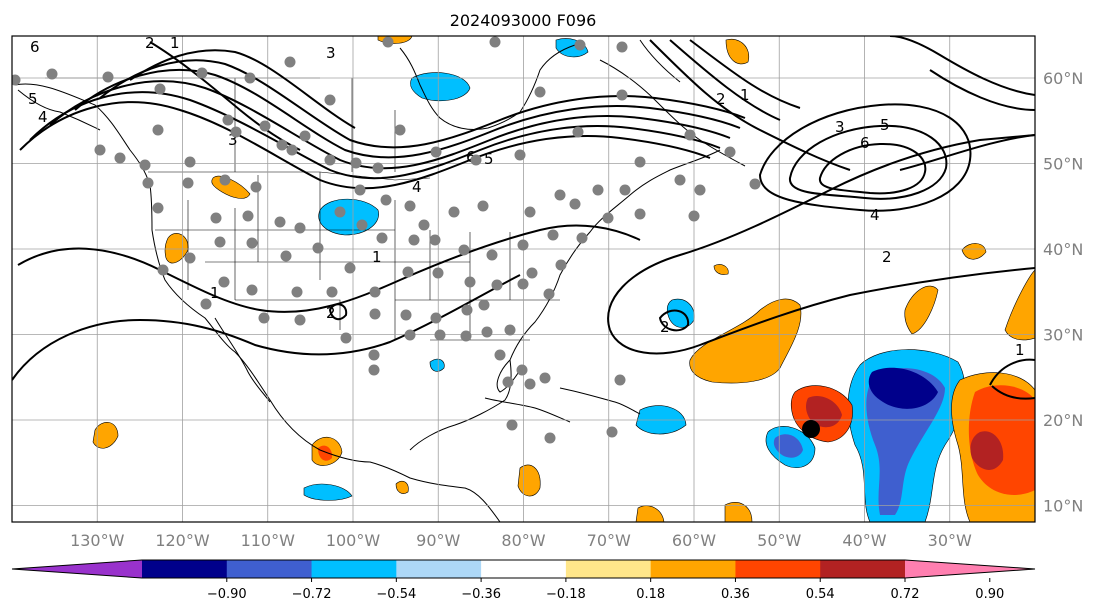 The height and width of the screenshot is (615, 1105). Describe the element at coordinates (353, 540) in the screenshot. I see `longitude-tick-label: 100°W` at that location.